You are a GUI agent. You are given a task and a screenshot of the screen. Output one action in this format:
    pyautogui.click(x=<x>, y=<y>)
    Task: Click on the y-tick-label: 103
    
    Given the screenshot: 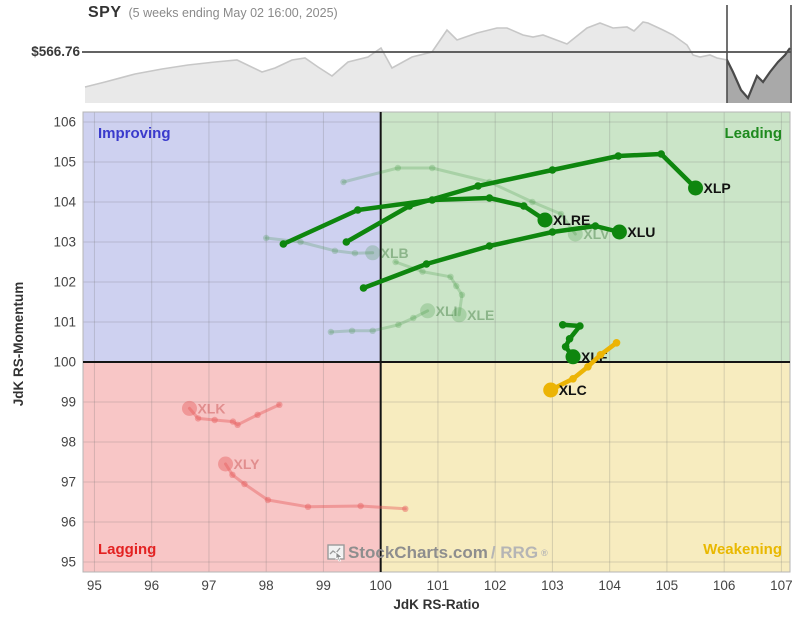 What is the action you would take?
    pyautogui.click(x=64, y=242)
    